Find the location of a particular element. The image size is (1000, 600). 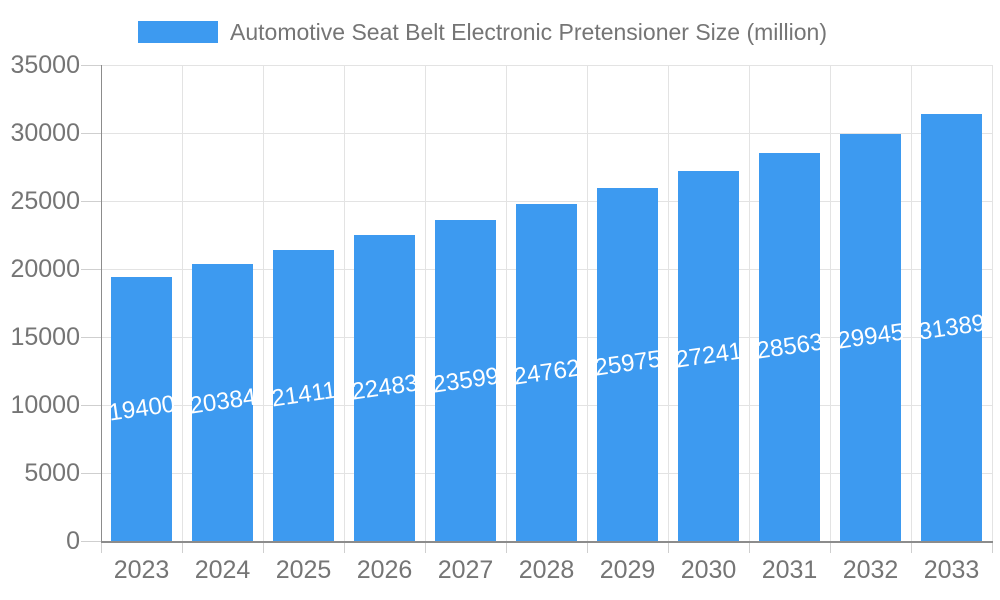

x-axis-label: 2030 is located at coordinates (708, 570).